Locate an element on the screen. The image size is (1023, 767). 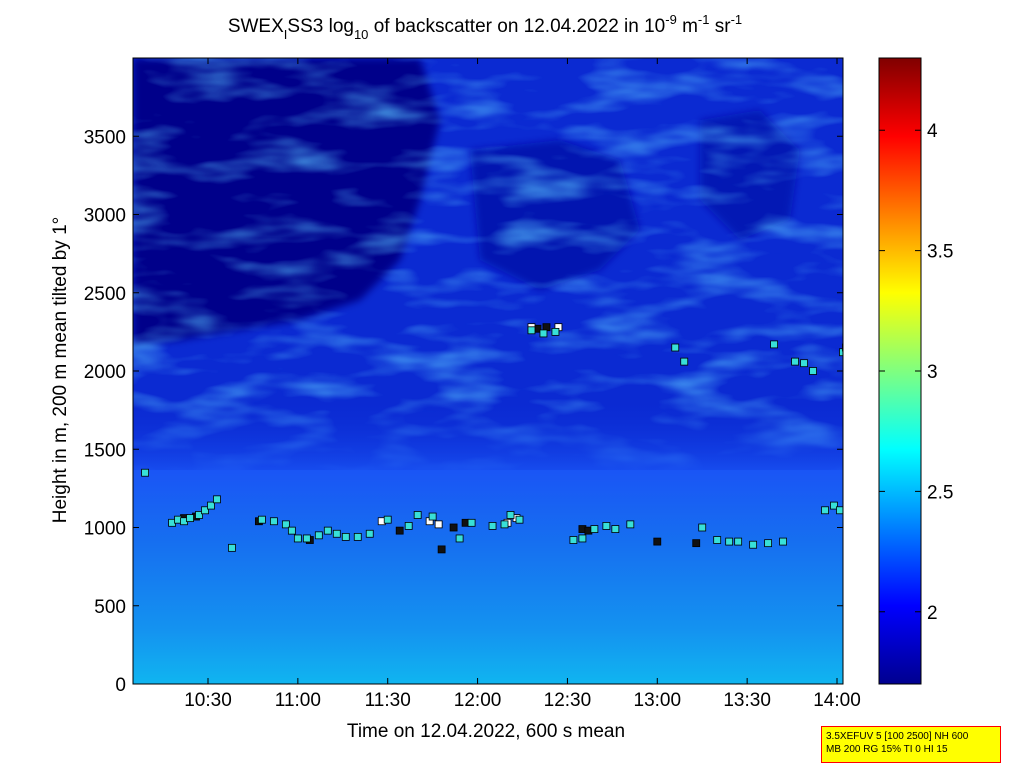
y-axis-label: Height in m, 200 m mean tilted by 1° is located at coordinates (60, 370).